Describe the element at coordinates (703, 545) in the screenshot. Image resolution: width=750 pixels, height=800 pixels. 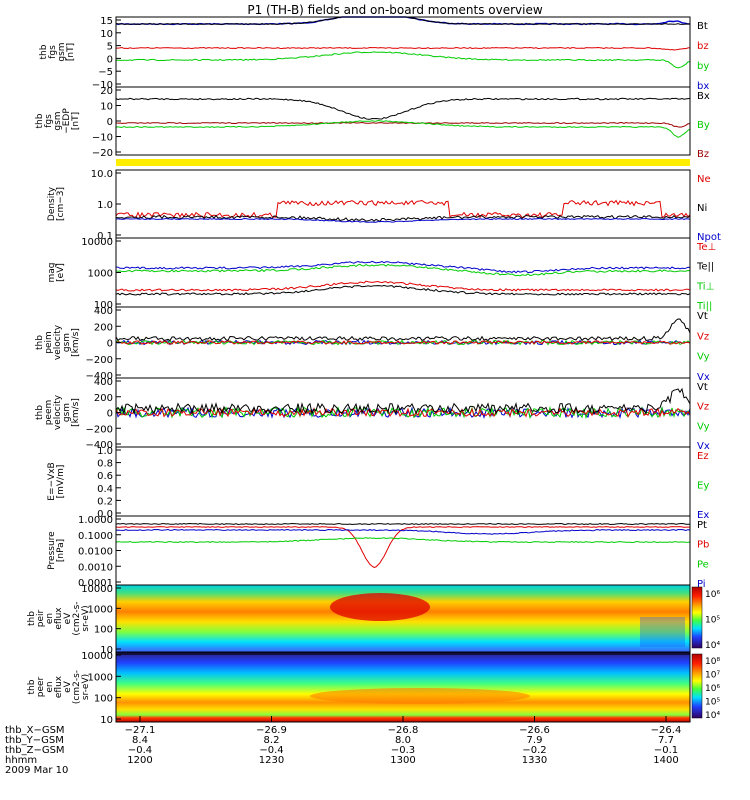
I see `legend-label: Pb` at that location.